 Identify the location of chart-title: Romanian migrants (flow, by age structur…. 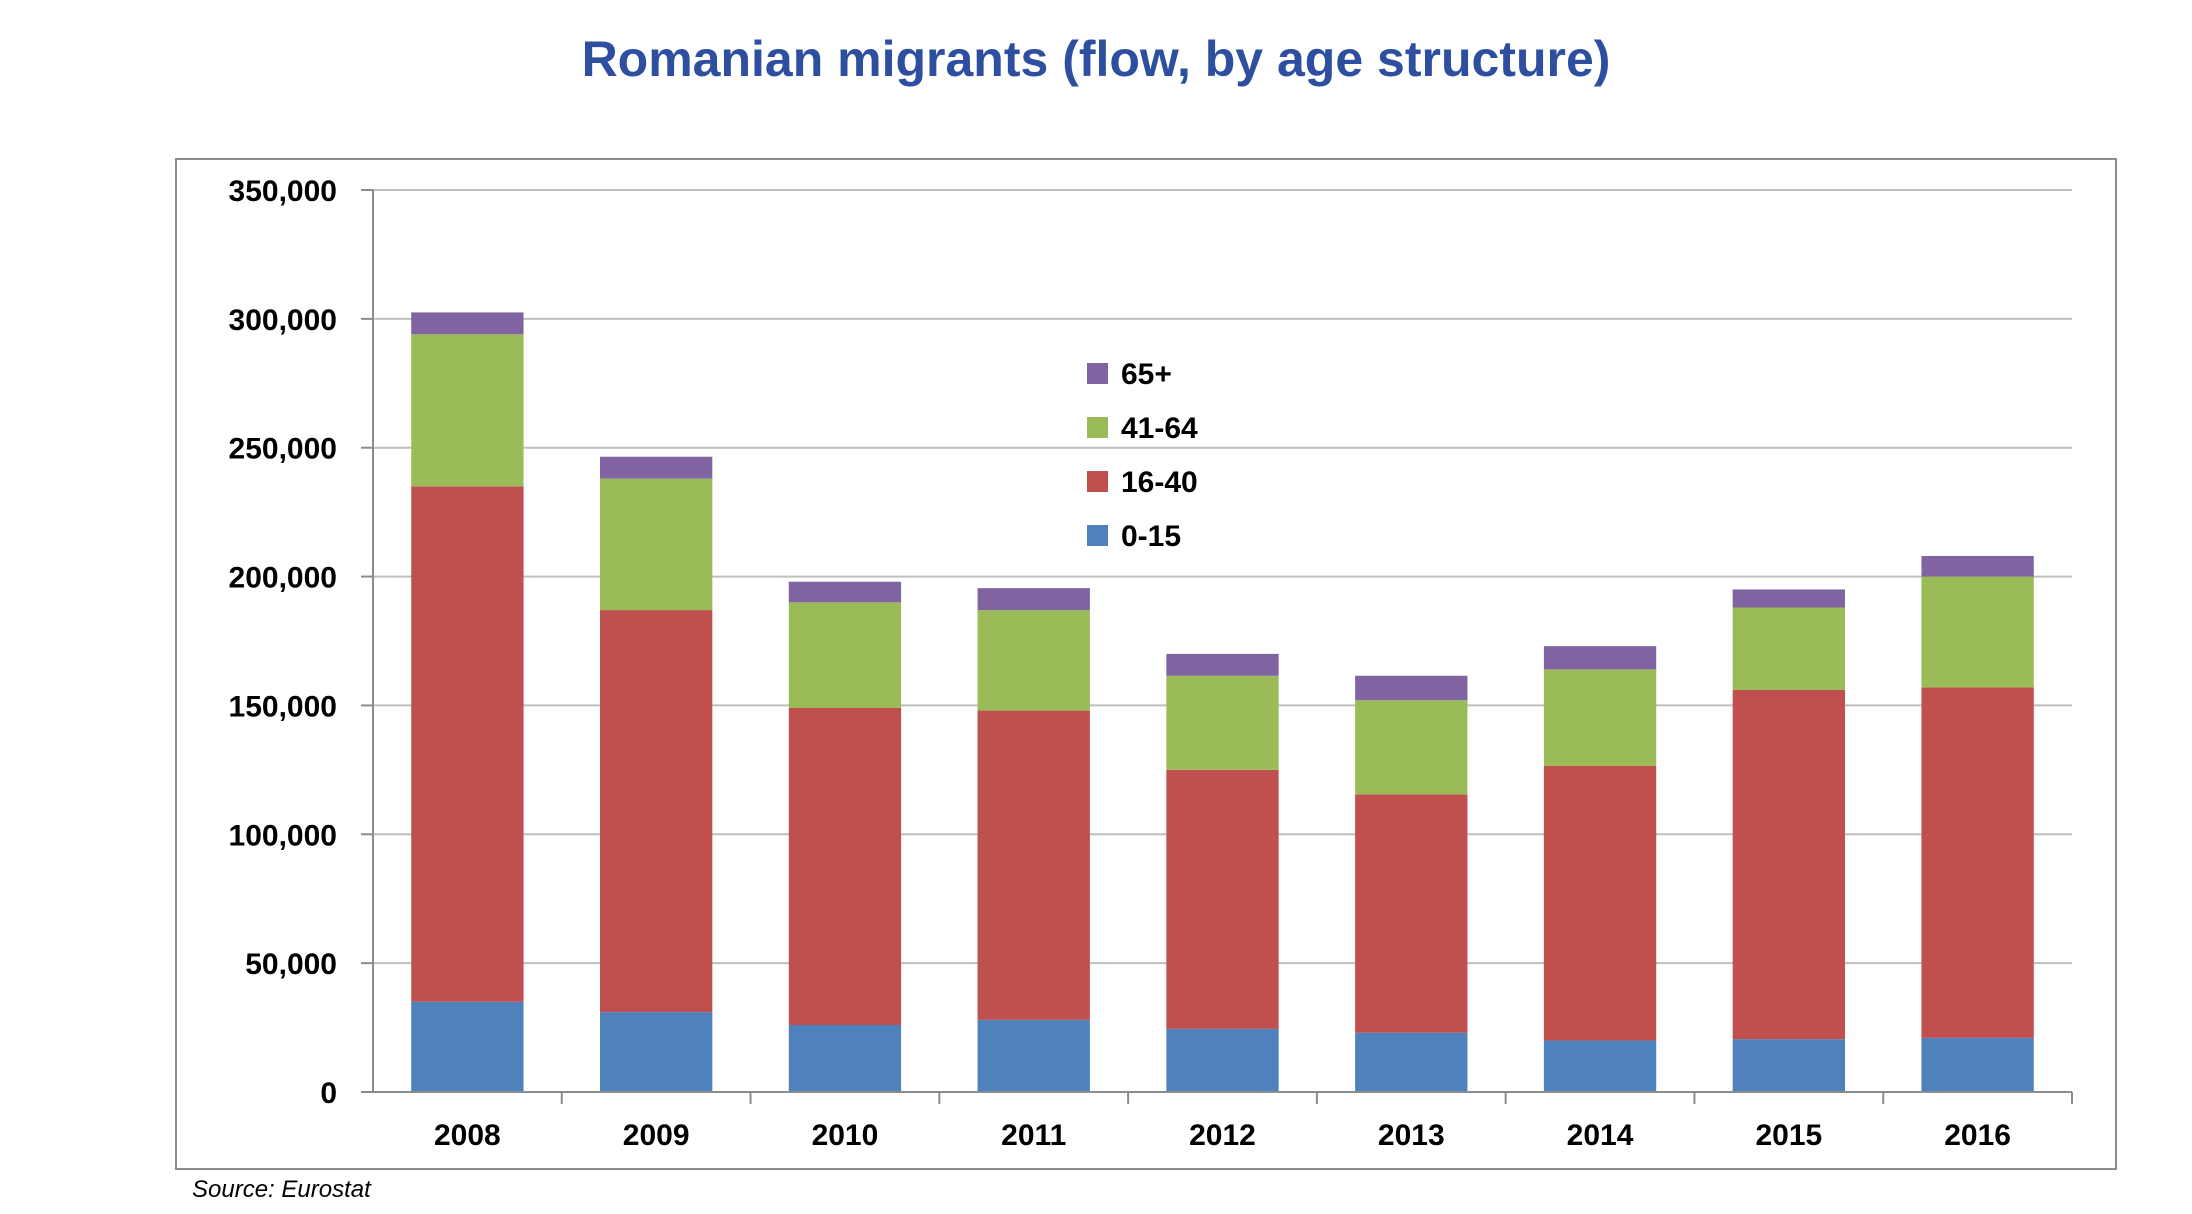
(1096, 59).